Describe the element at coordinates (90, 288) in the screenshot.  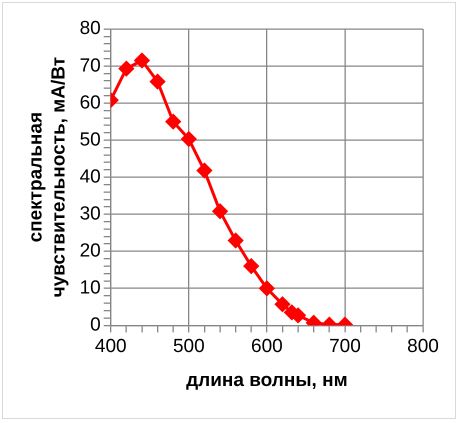
I see `y-tick-label: 10` at that location.